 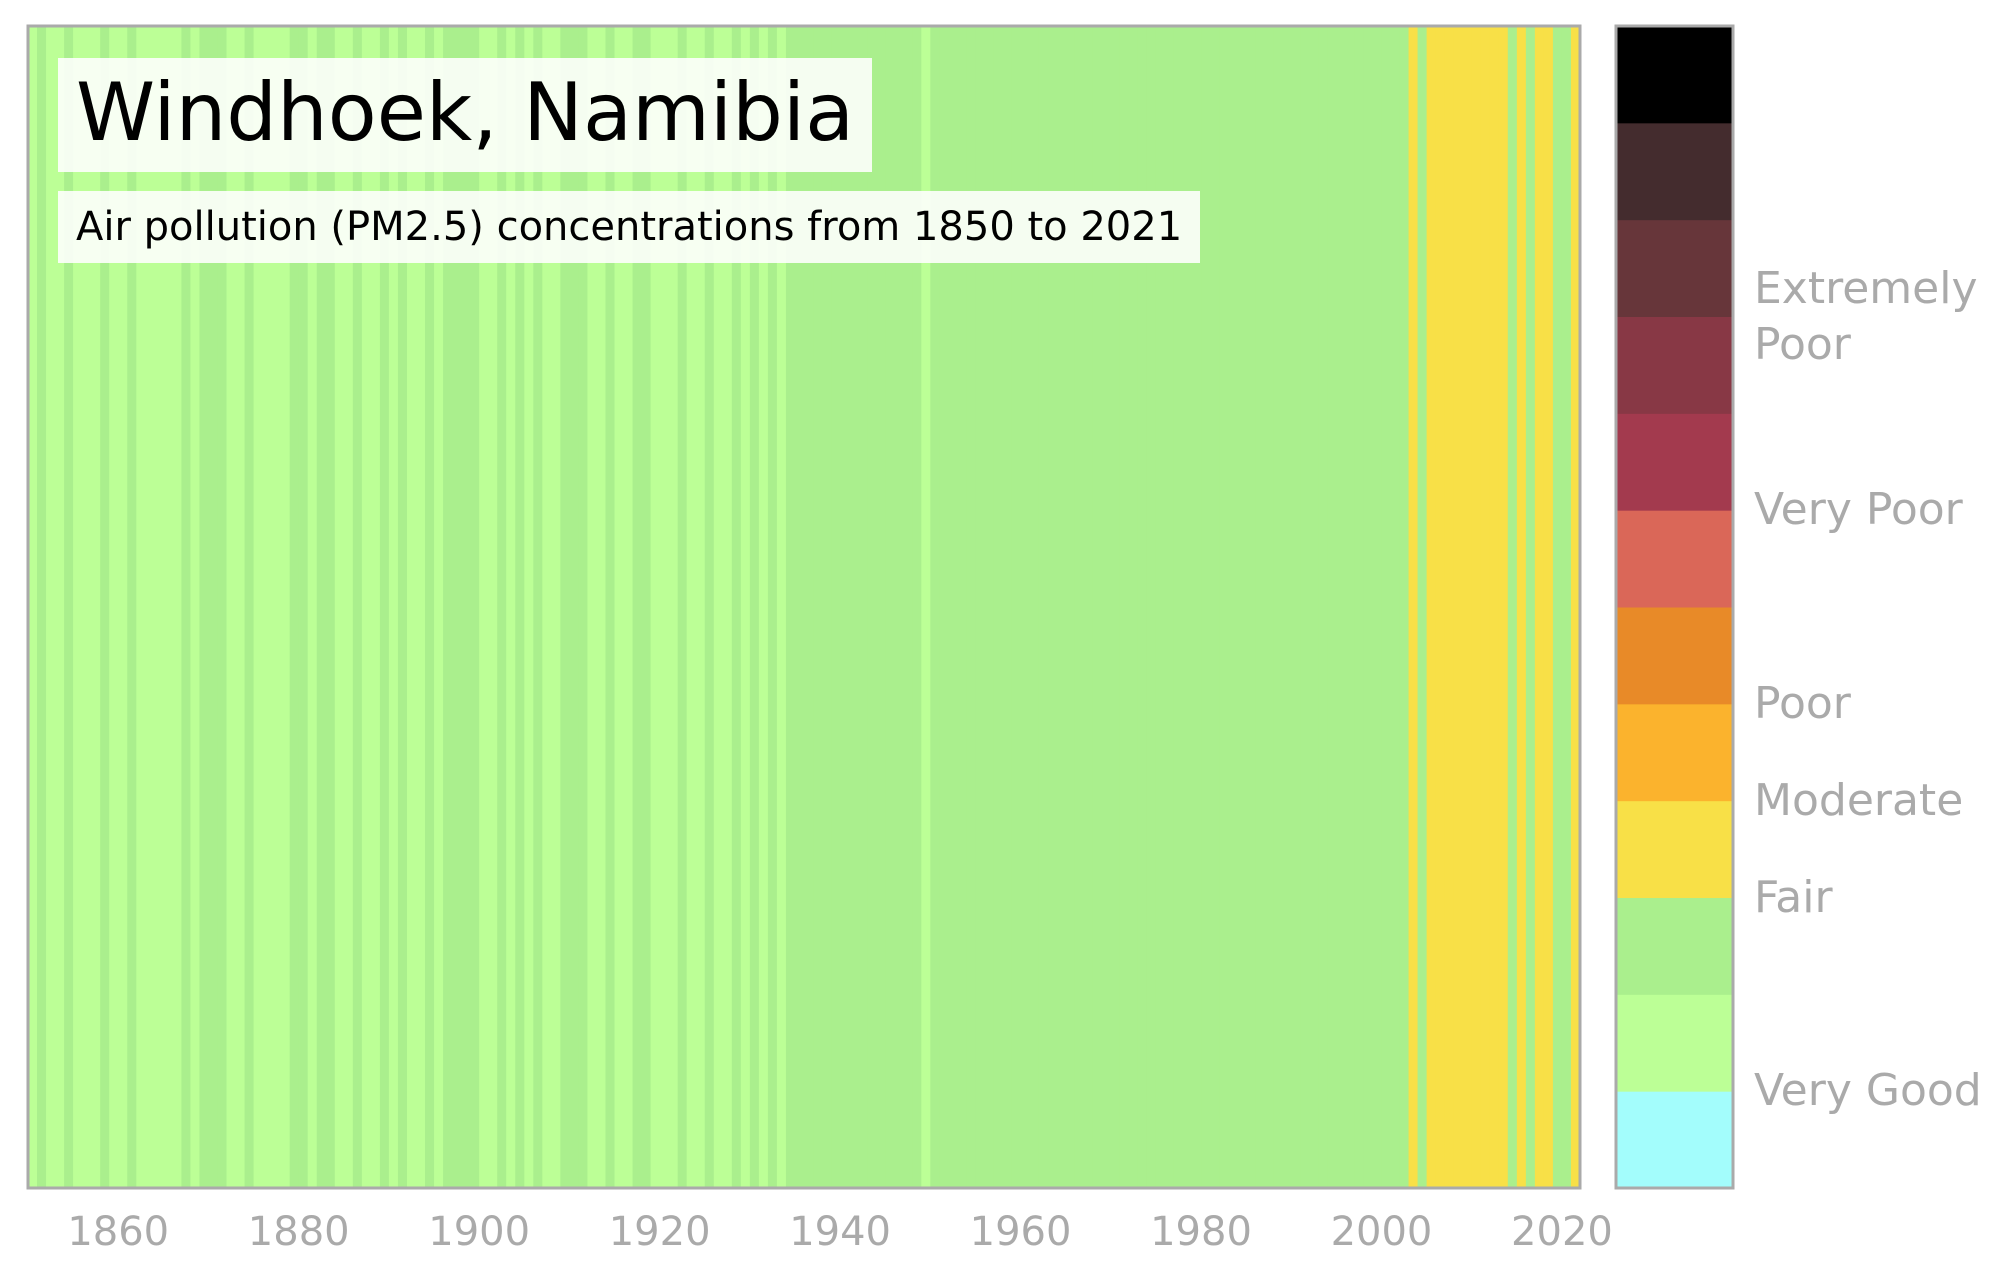 What do you see at coordinates (1802, 703) in the screenshot?
I see `colorbar-label: Poor` at bounding box center [1802, 703].